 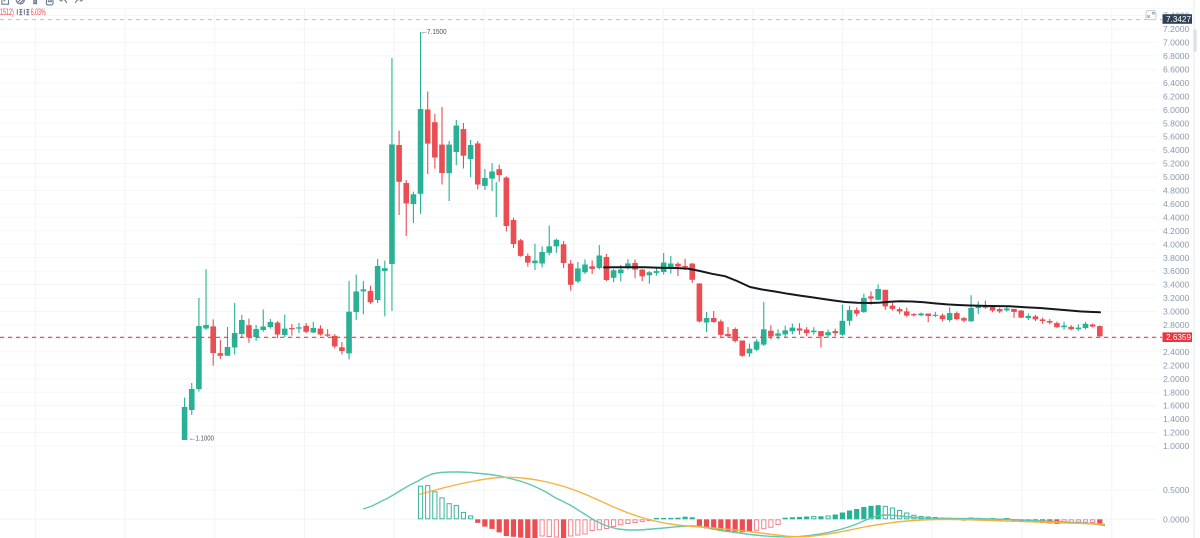 What do you see at coordinates (1176, 70) in the screenshot?
I see `svg-text: 6.6000` at bounding box center [1176, 70].